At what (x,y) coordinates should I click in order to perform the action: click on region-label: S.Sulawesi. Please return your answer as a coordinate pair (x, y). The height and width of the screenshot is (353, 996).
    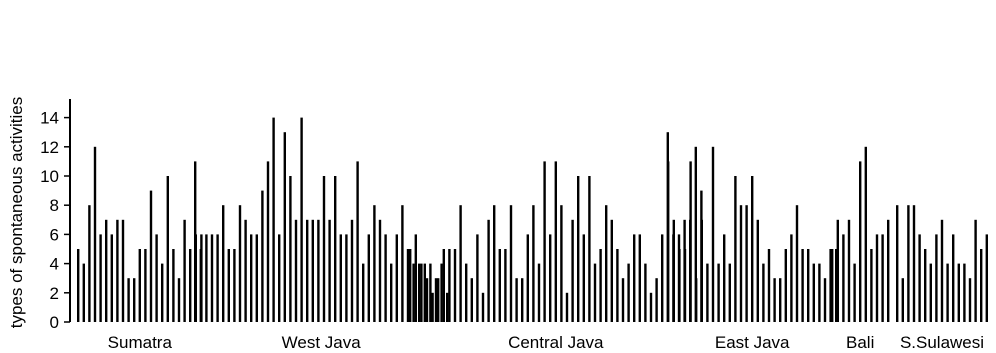
    Looking at the image, I should click on (942, 342).